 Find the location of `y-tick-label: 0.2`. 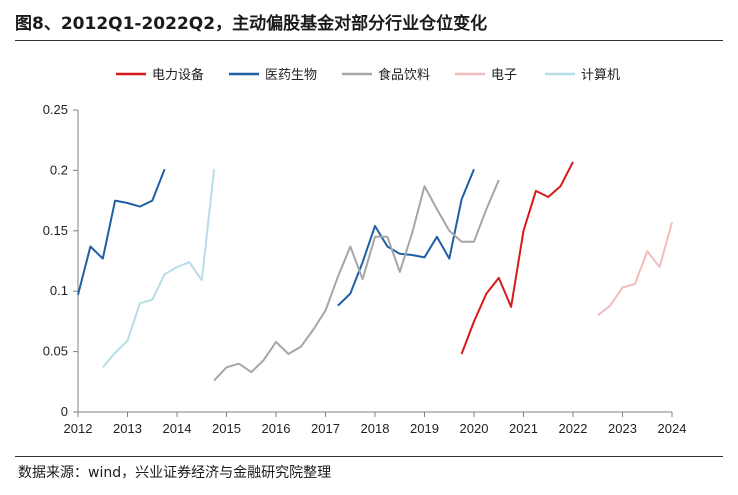

y-tick-label: 0.2 is located at coordinates (59, 169).